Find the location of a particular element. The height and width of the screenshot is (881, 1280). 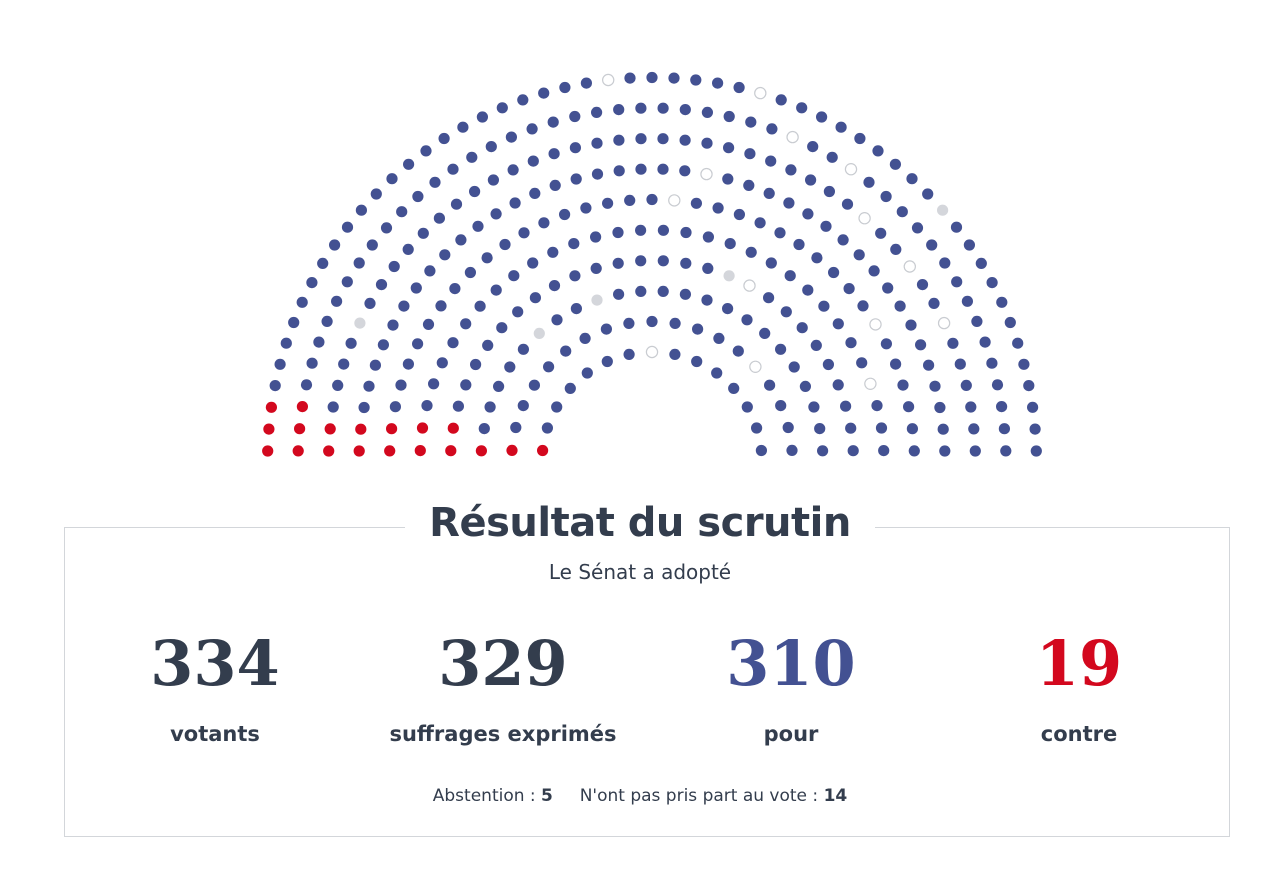

abstention-value: 5 is located at coordinates (547, 796).